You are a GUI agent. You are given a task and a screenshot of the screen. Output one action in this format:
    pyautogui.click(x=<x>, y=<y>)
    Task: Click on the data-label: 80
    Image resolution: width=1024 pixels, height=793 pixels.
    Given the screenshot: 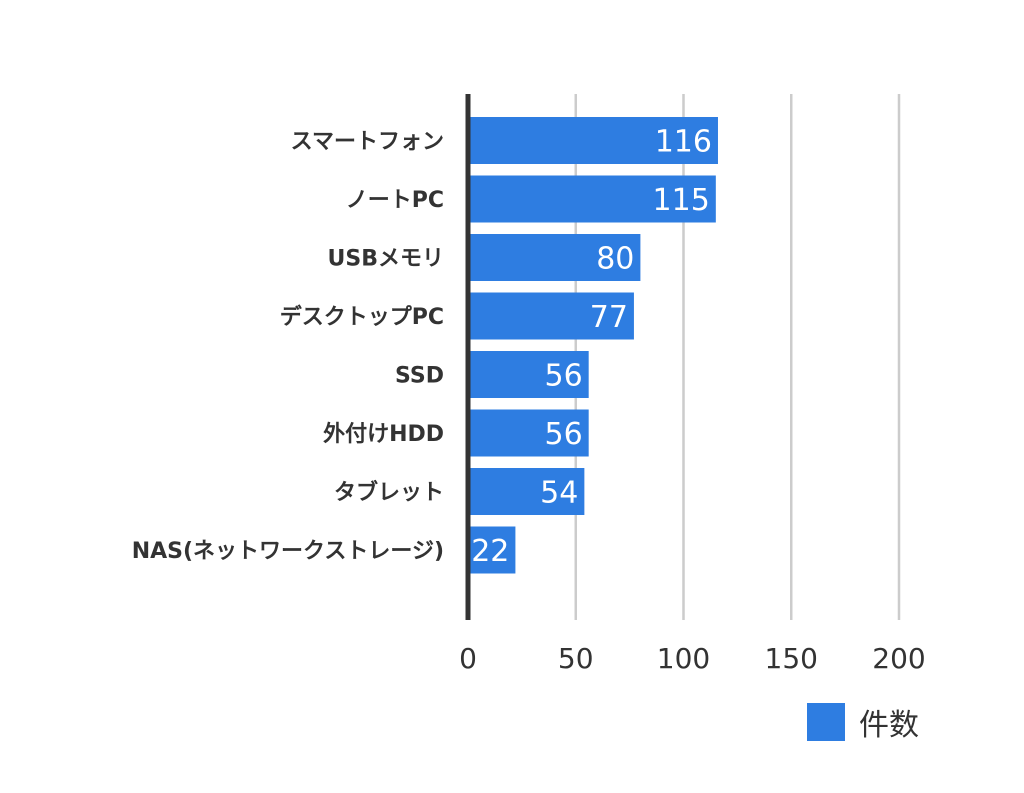 What is the action you would take?
    pyautogui.click(x=615, y=259)
    